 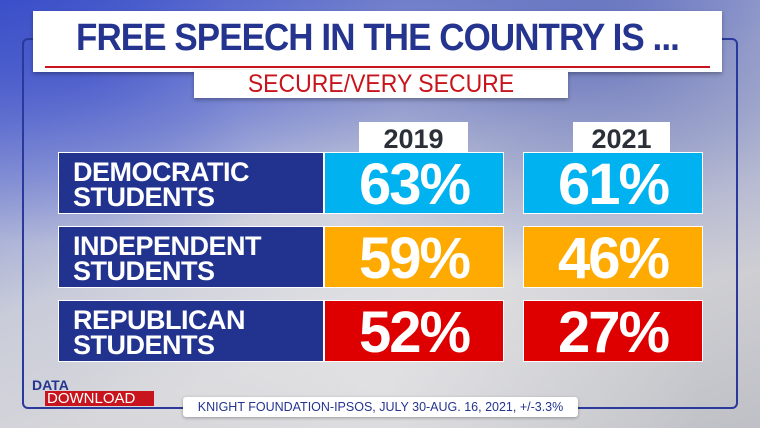 I want to click on value-2019: 52%, so click(x=414, y=332).